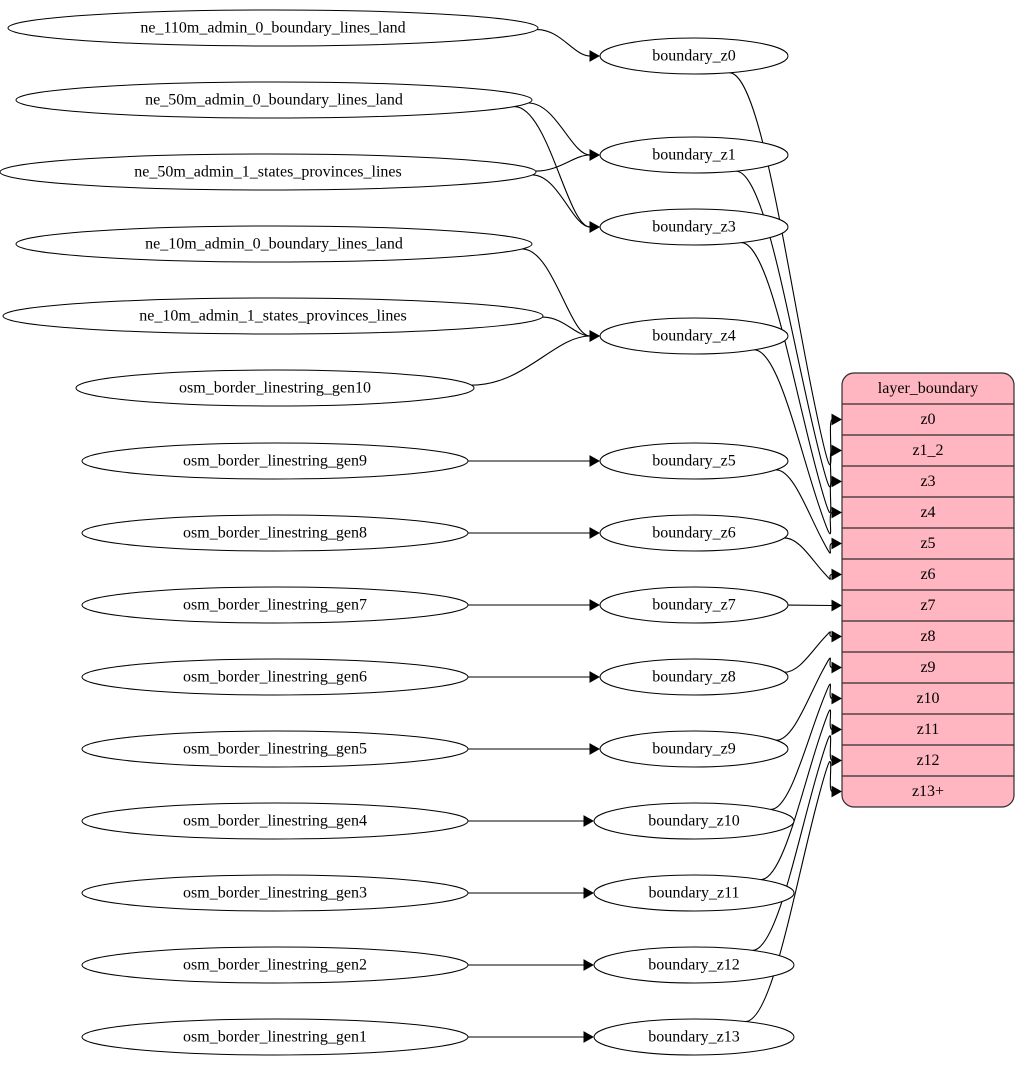 Image resolution: width=1019 pixels, height=1067 pixels. I want to click on edge-boundary_z5-to-z5, so click(804, 511).